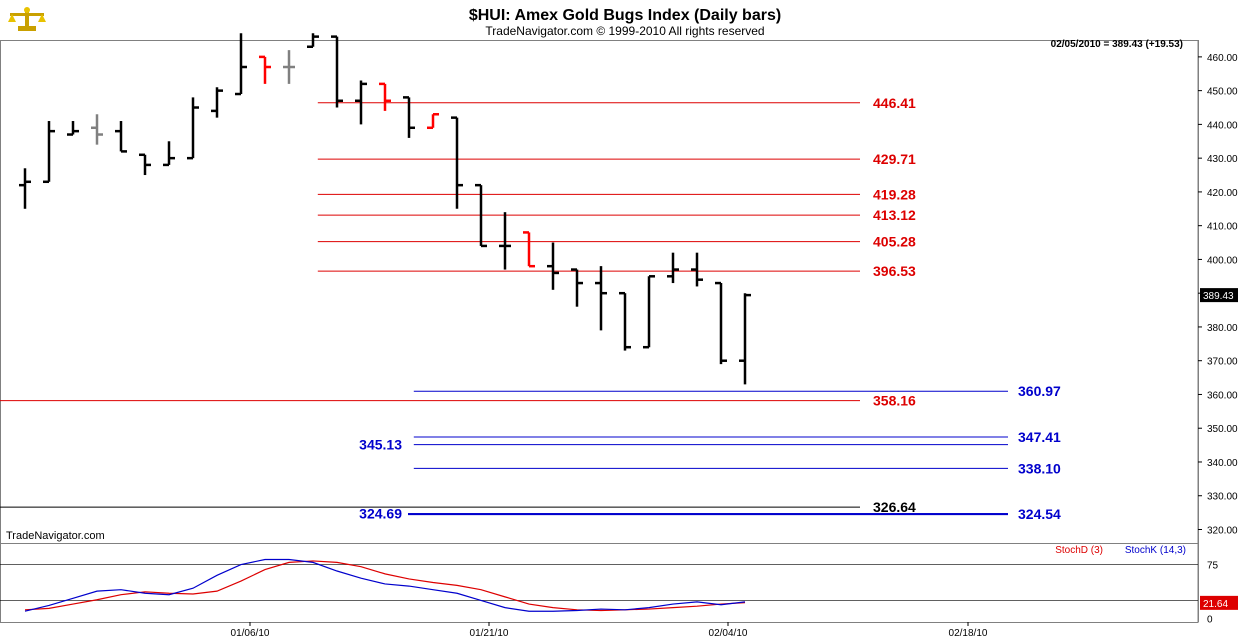 Image resolution: width=1250 pixels, height=643 pixels. What do you see at coordinates (1222, 193) in the screenshot?
I see `y-tick-label: 420.00` at bounding box center [1222, 193].